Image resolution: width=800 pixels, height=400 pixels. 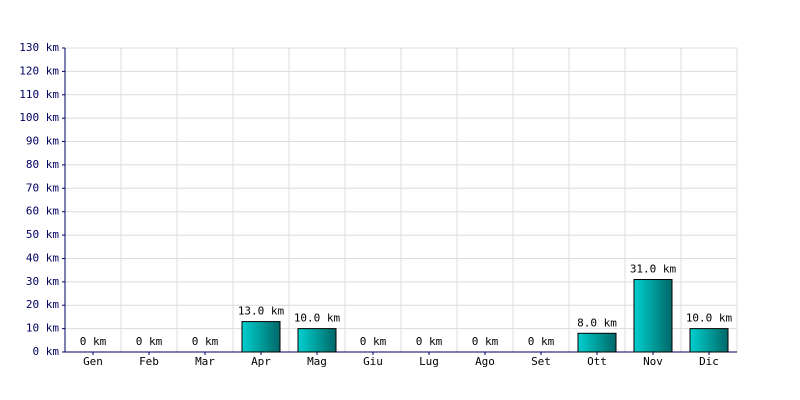 What do you see at coordinates (42, 211) in the screenshot?
I see `y-tick-label: 60 km` at bounding box center [42, 211].